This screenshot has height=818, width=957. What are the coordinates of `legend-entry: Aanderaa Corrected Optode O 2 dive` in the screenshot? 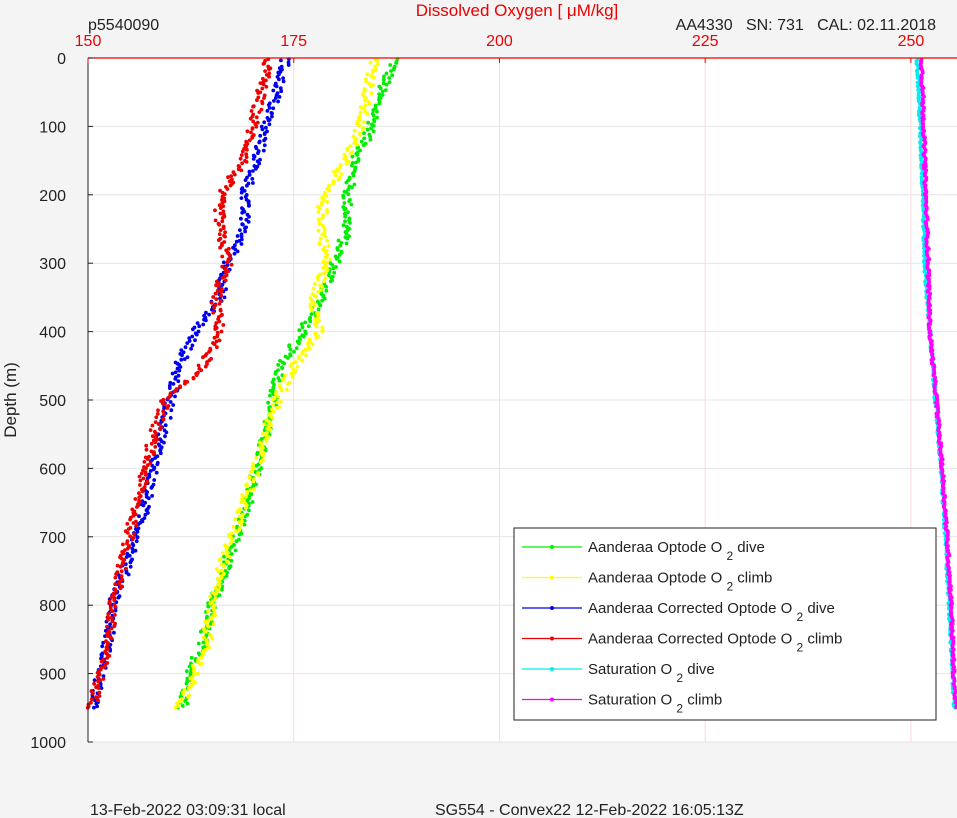 It's located at (678, 612).